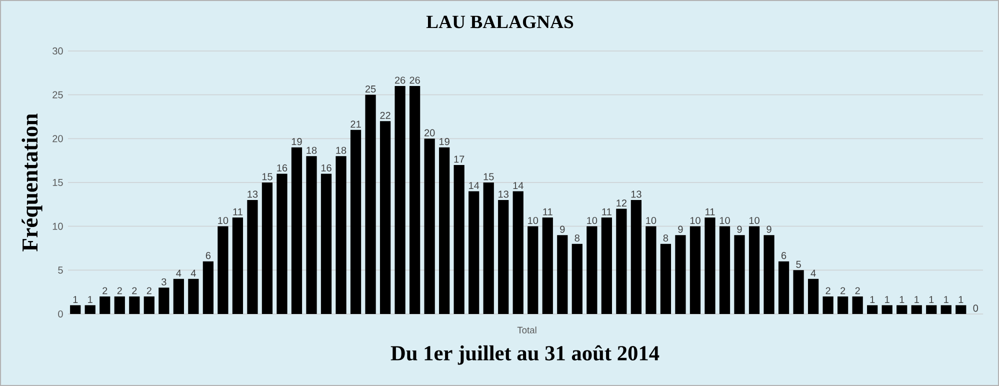 The image size is (999, 386). Describe the element at coordinates (60, 270) in the screenshot. I see `y-tick-label: 5` at that location.